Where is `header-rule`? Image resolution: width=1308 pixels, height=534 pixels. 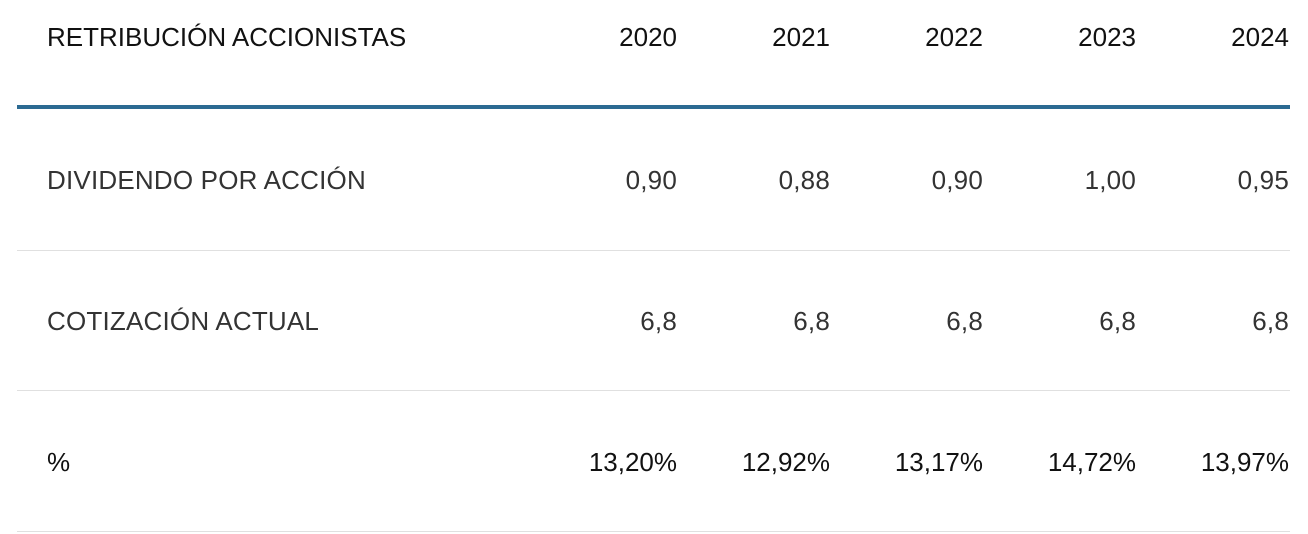
header-rule is located at coordinates (653, 107).